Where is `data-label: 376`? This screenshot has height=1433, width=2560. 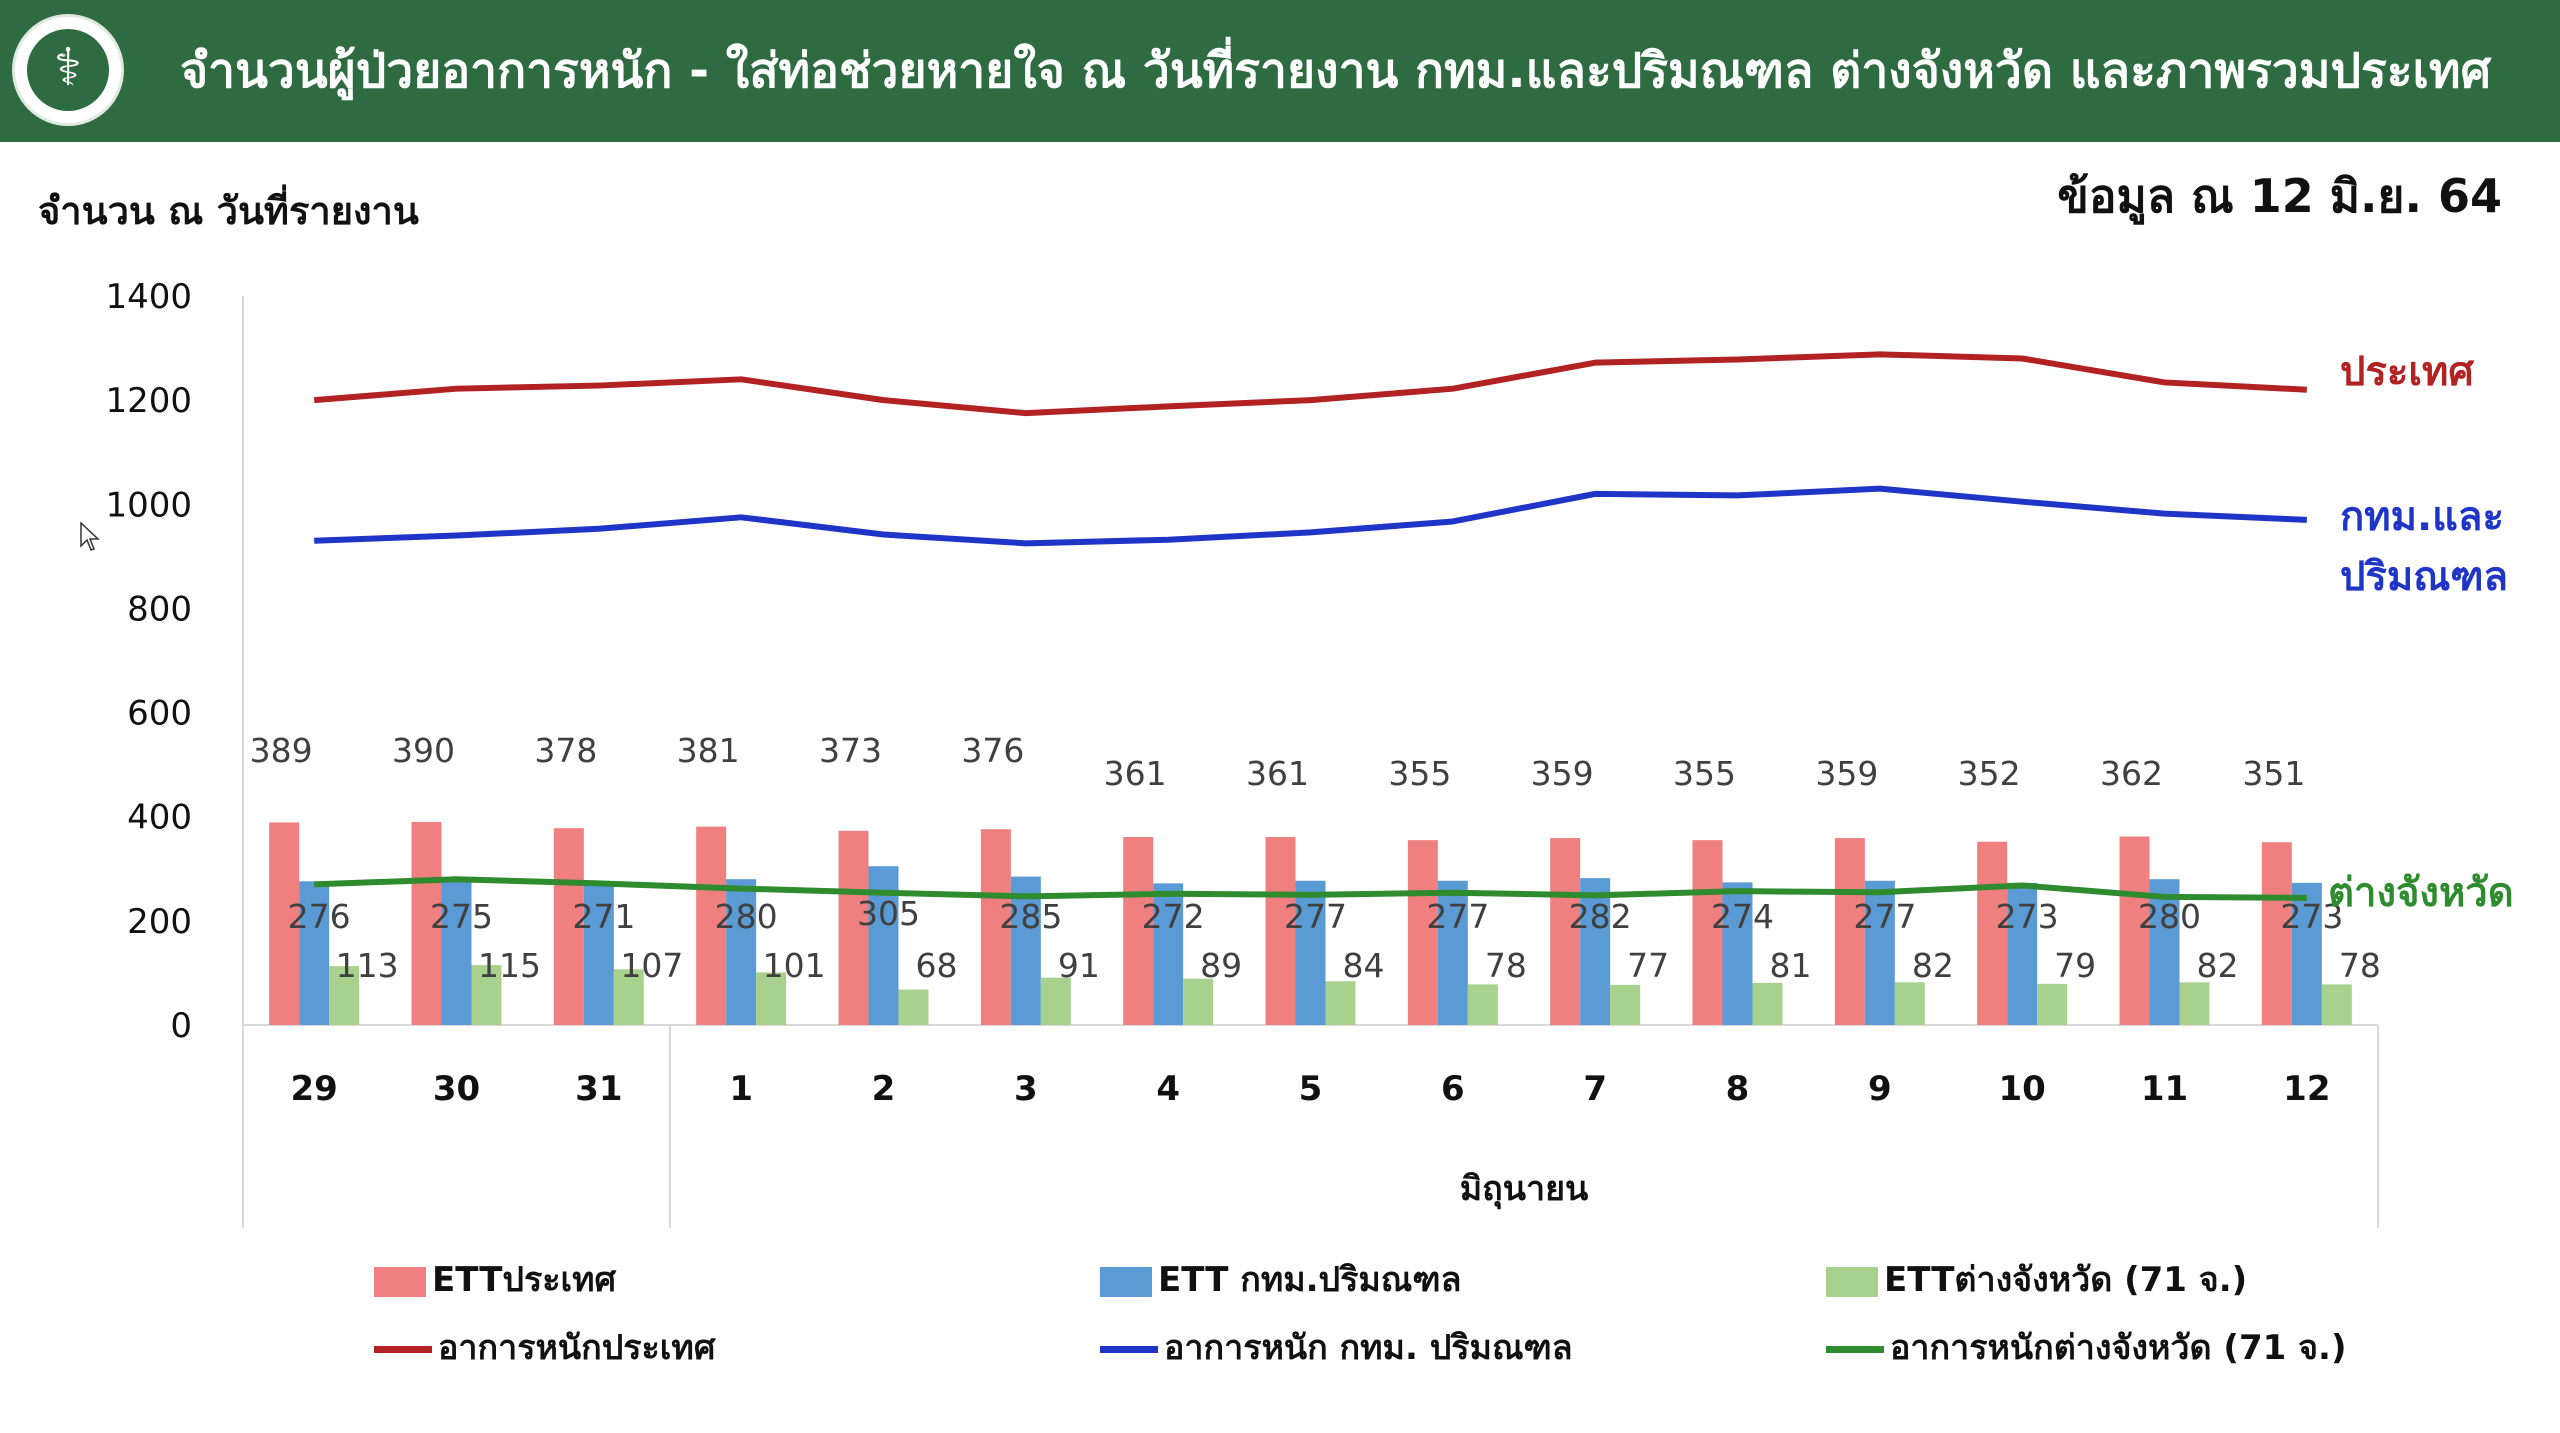 data-label: 376 is located at coordinates (992, 750).